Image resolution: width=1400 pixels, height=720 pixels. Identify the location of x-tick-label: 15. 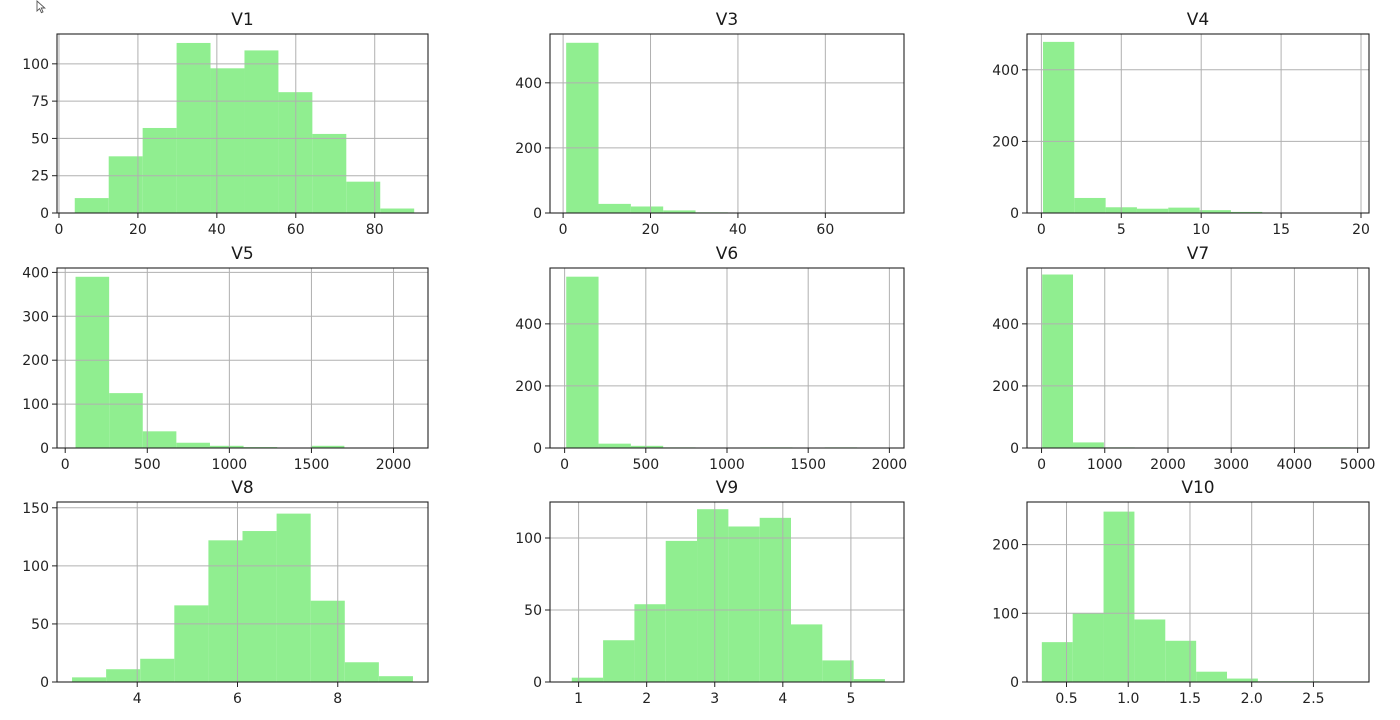
(1281, 230).